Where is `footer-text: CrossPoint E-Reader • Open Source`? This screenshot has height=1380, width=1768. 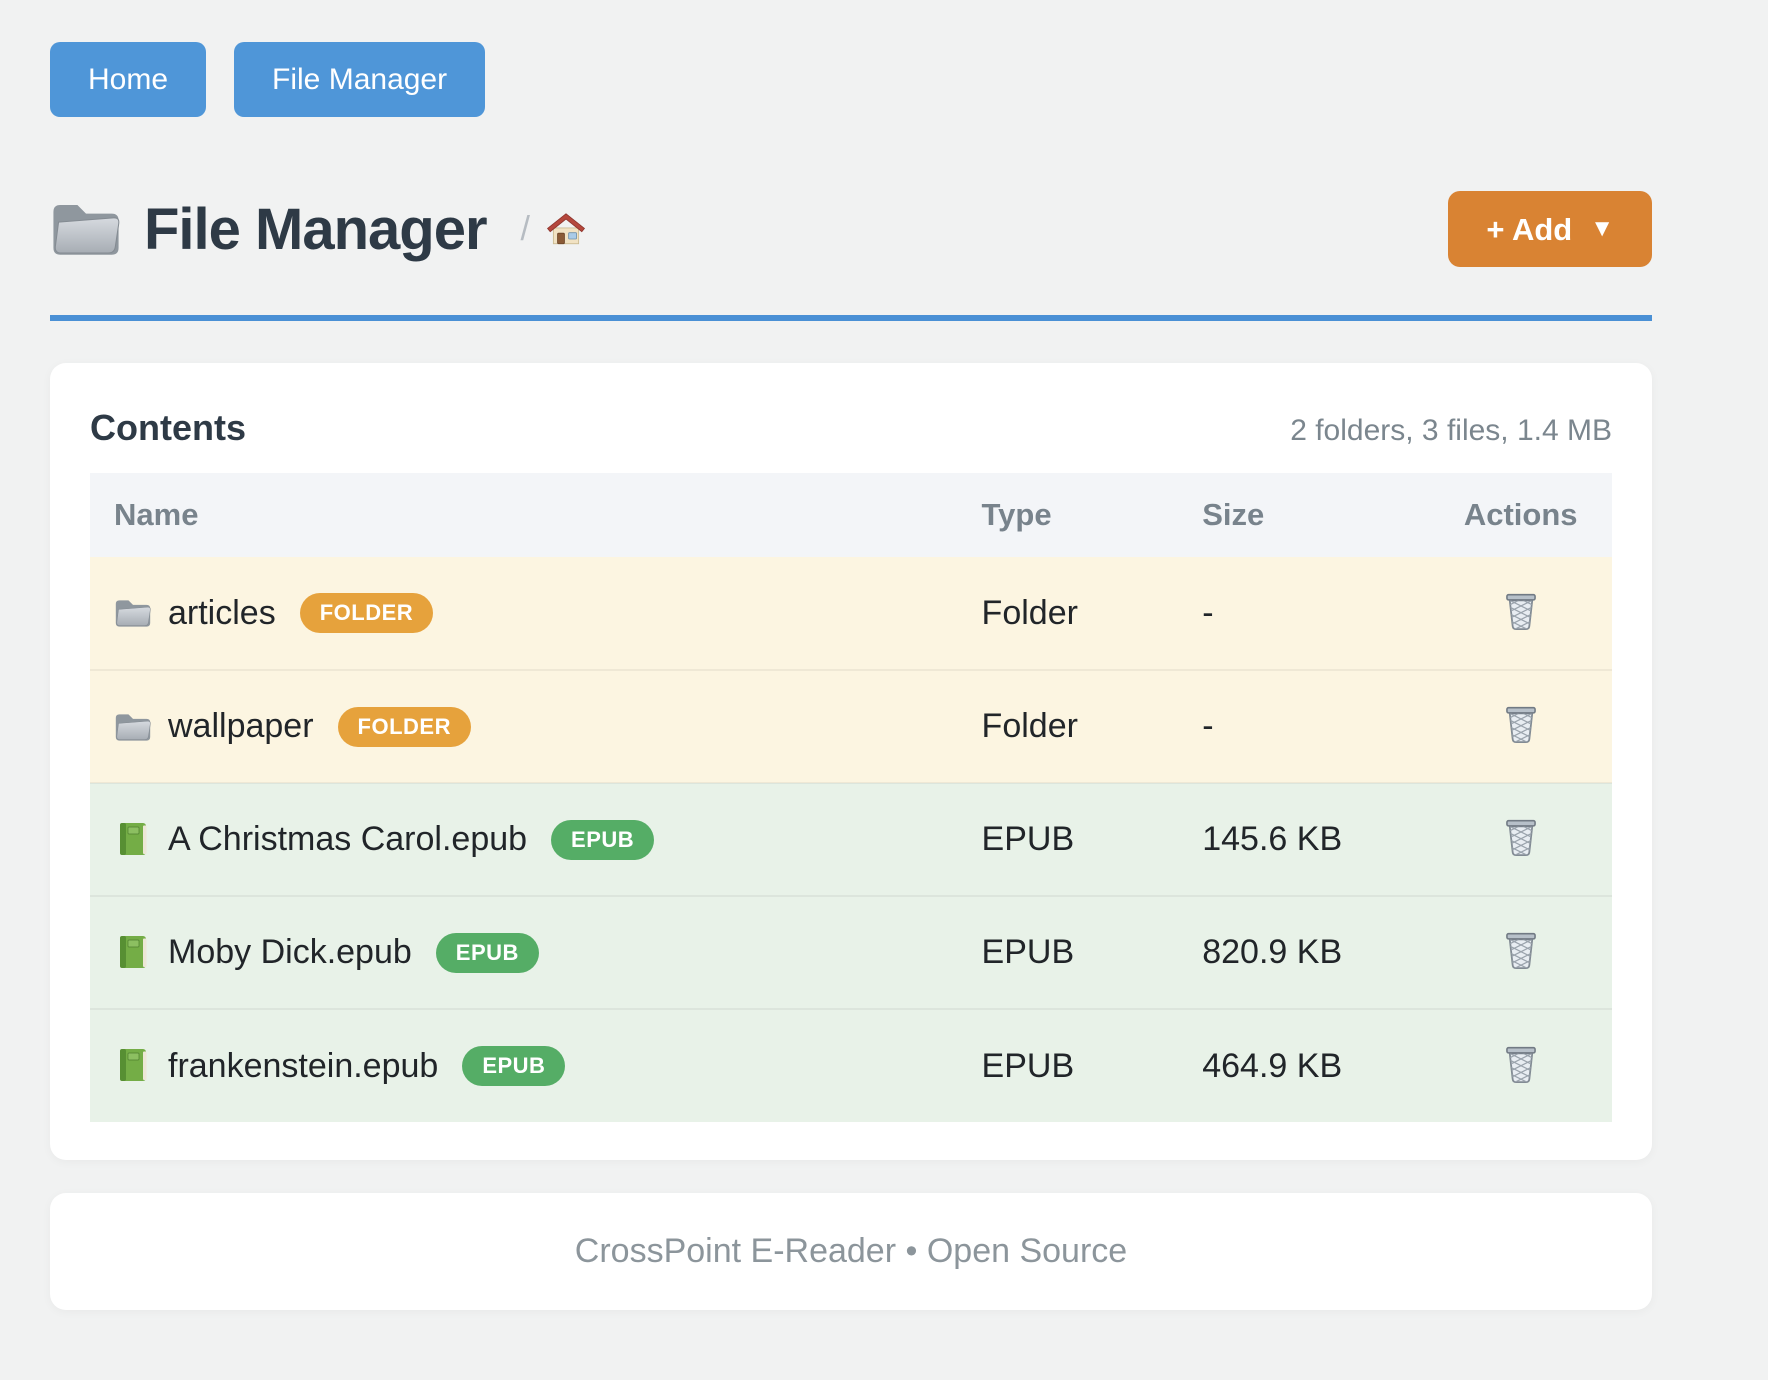
footer-text: CrossPoint E-Reader • Open Source is located at coordinates (851, 1251).